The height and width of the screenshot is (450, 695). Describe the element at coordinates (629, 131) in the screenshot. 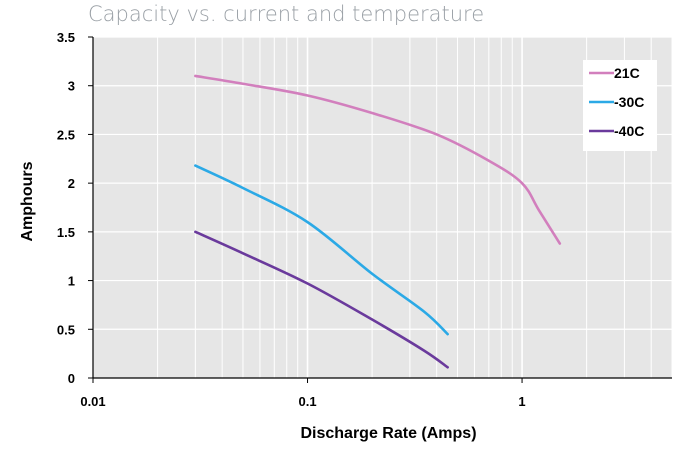

I see `legend-label: -40C` at that location.